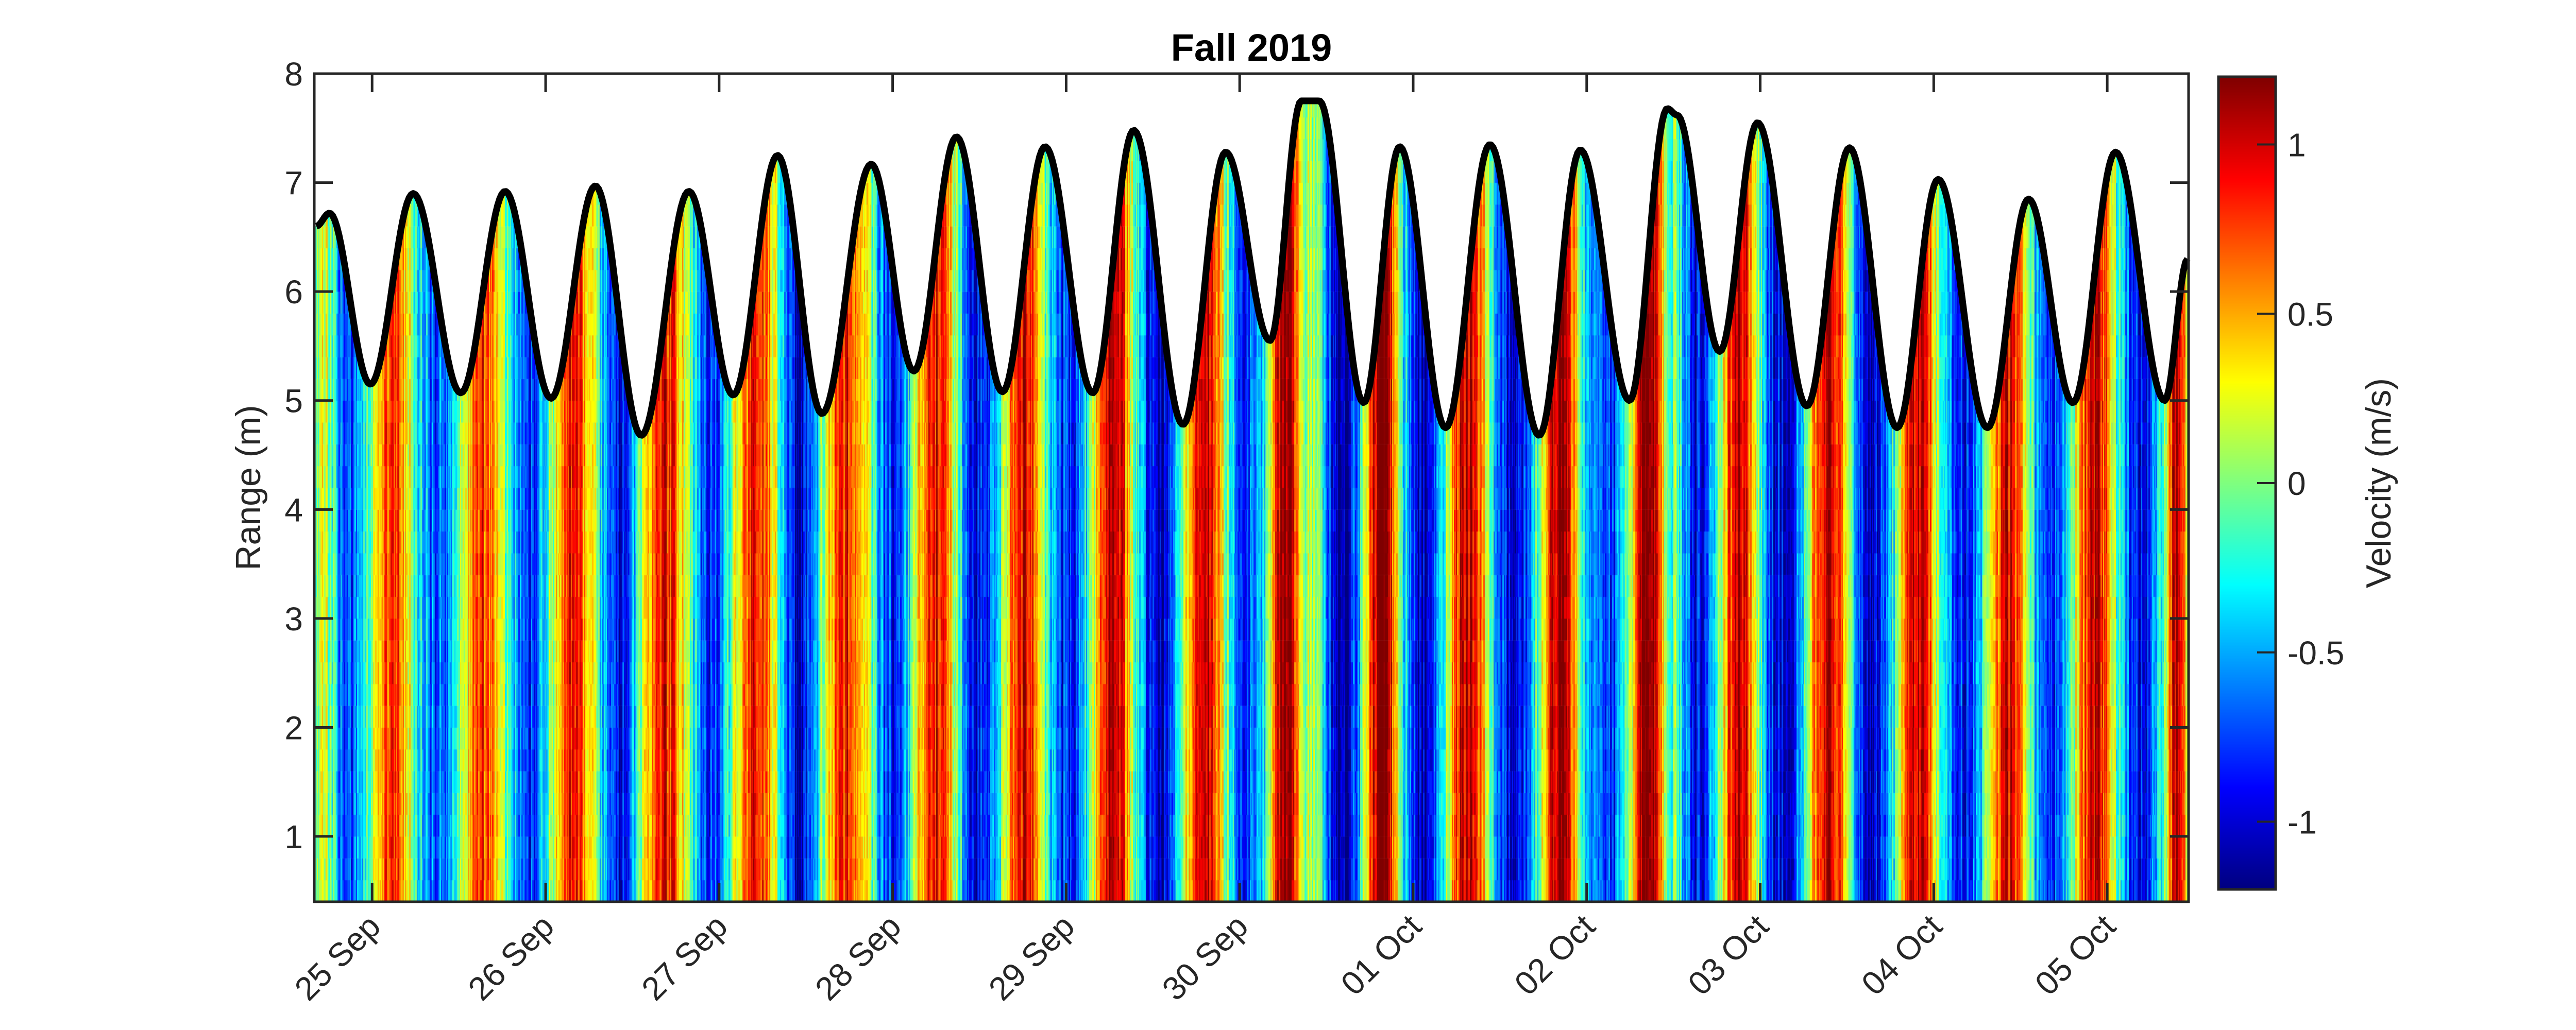 Image resolution: width=2576 pixels, height=1030 pixels. What do you see at coordinates (1205, 957) in the screenshot?
I see `x-tick-label: 30 Sep` at bounding box center [1205, 957].